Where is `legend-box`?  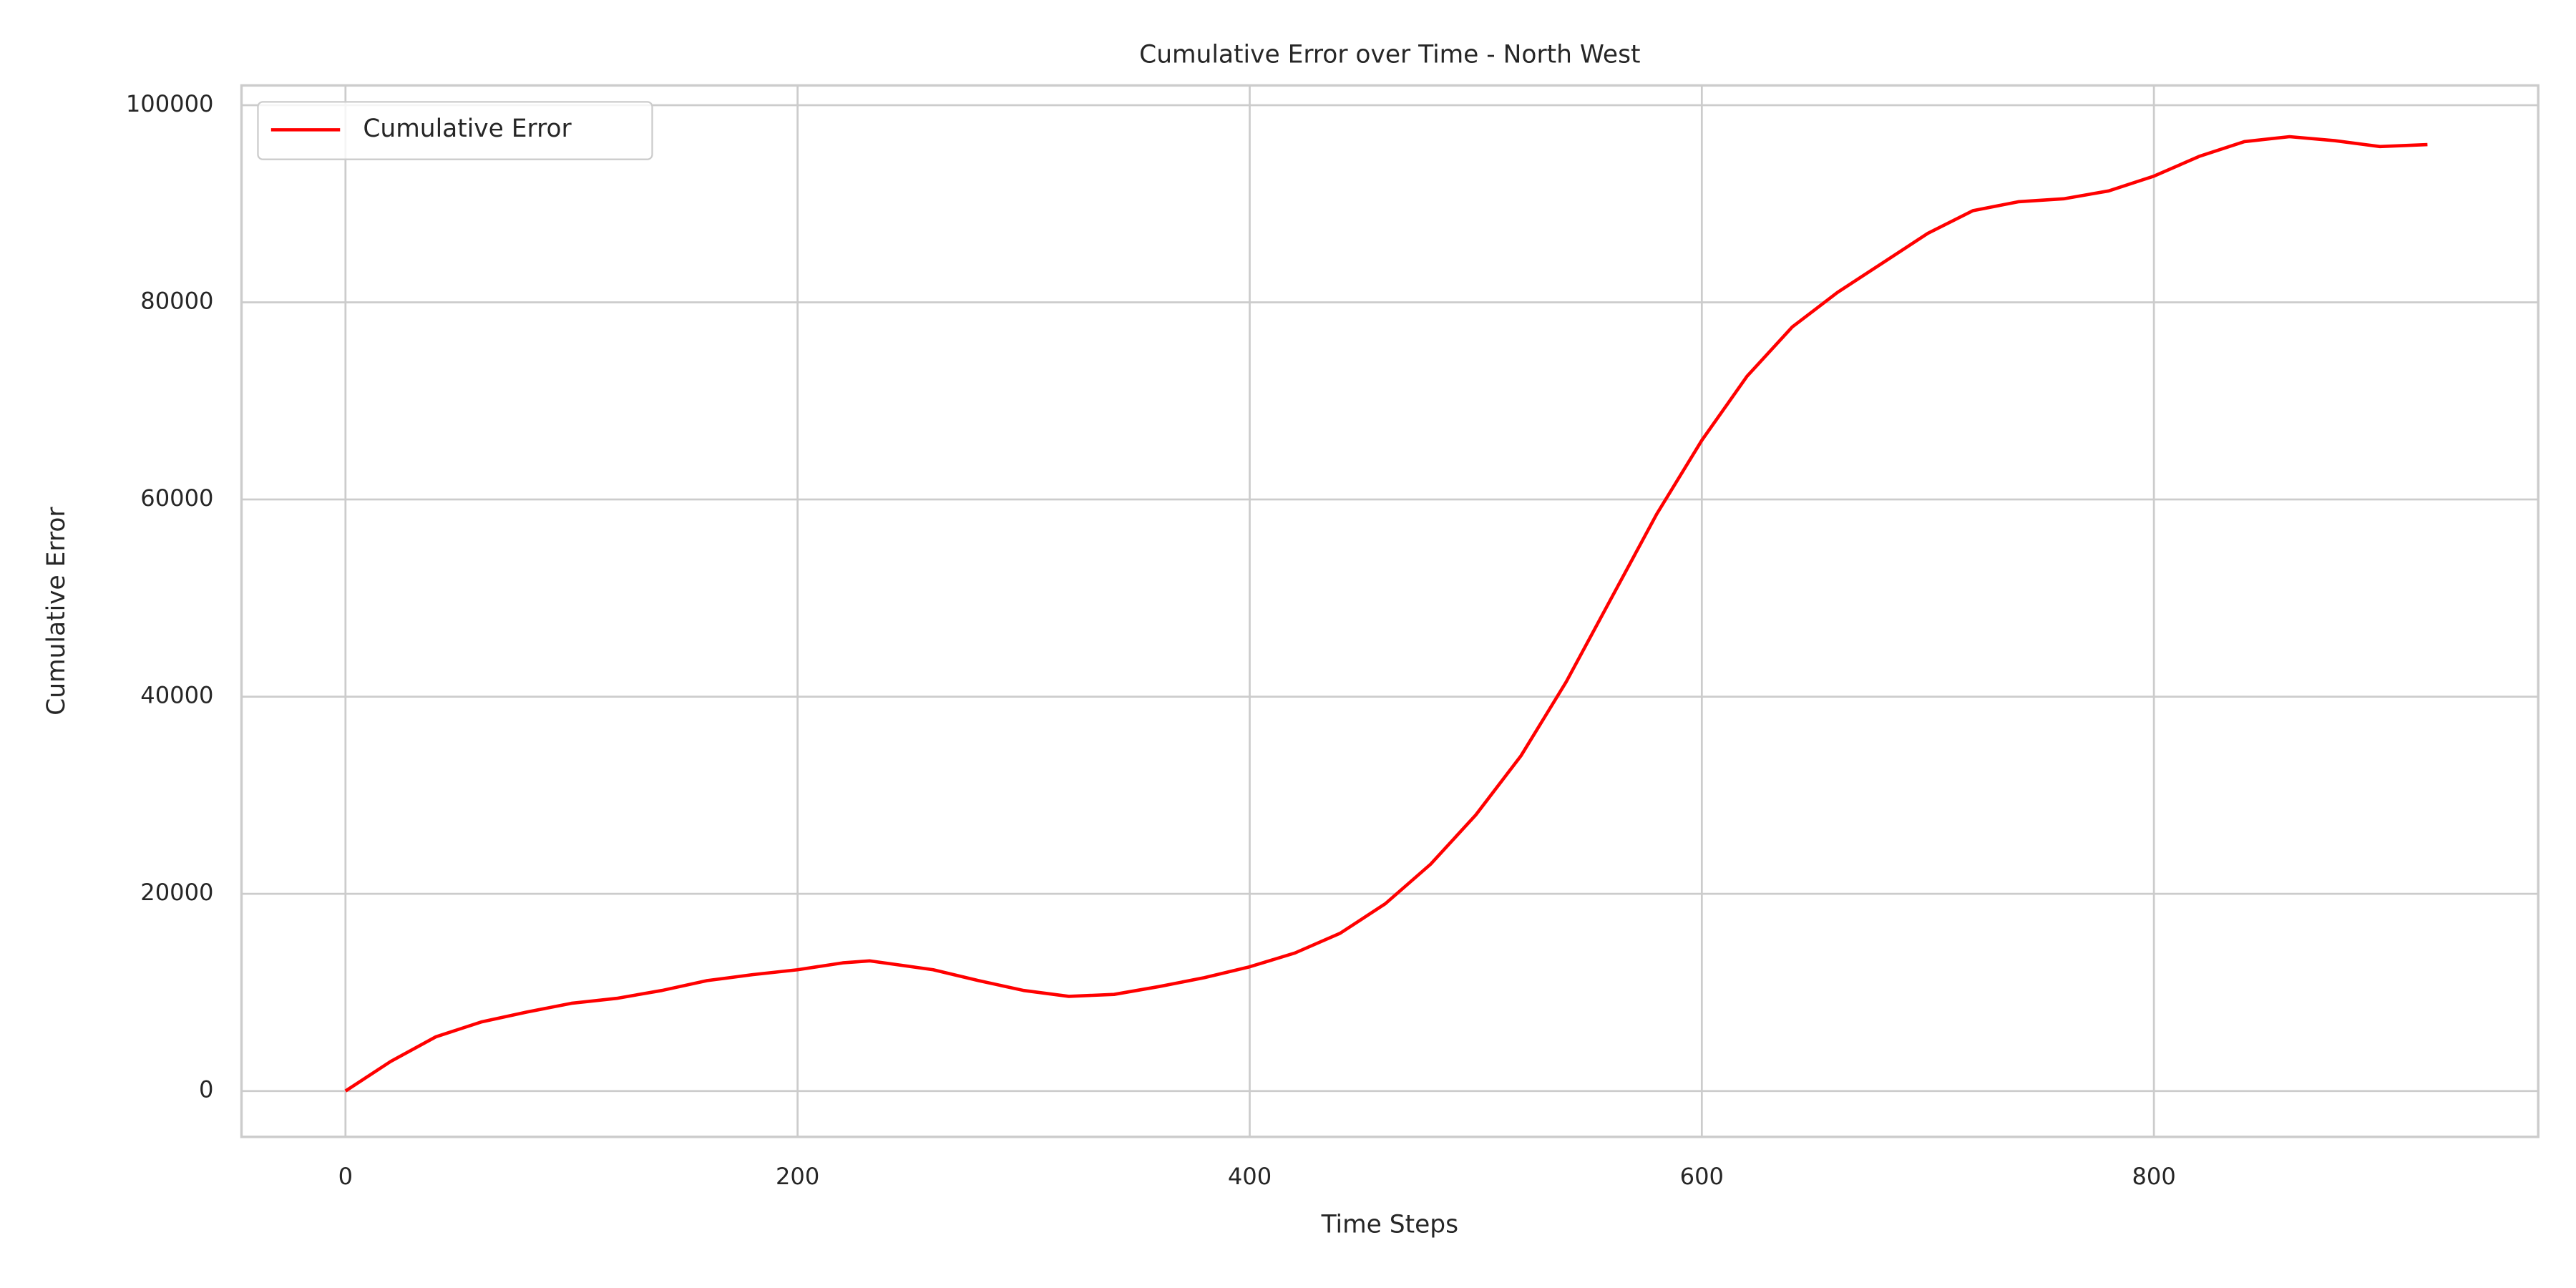
legend-box is located at coordinates (455, 130).